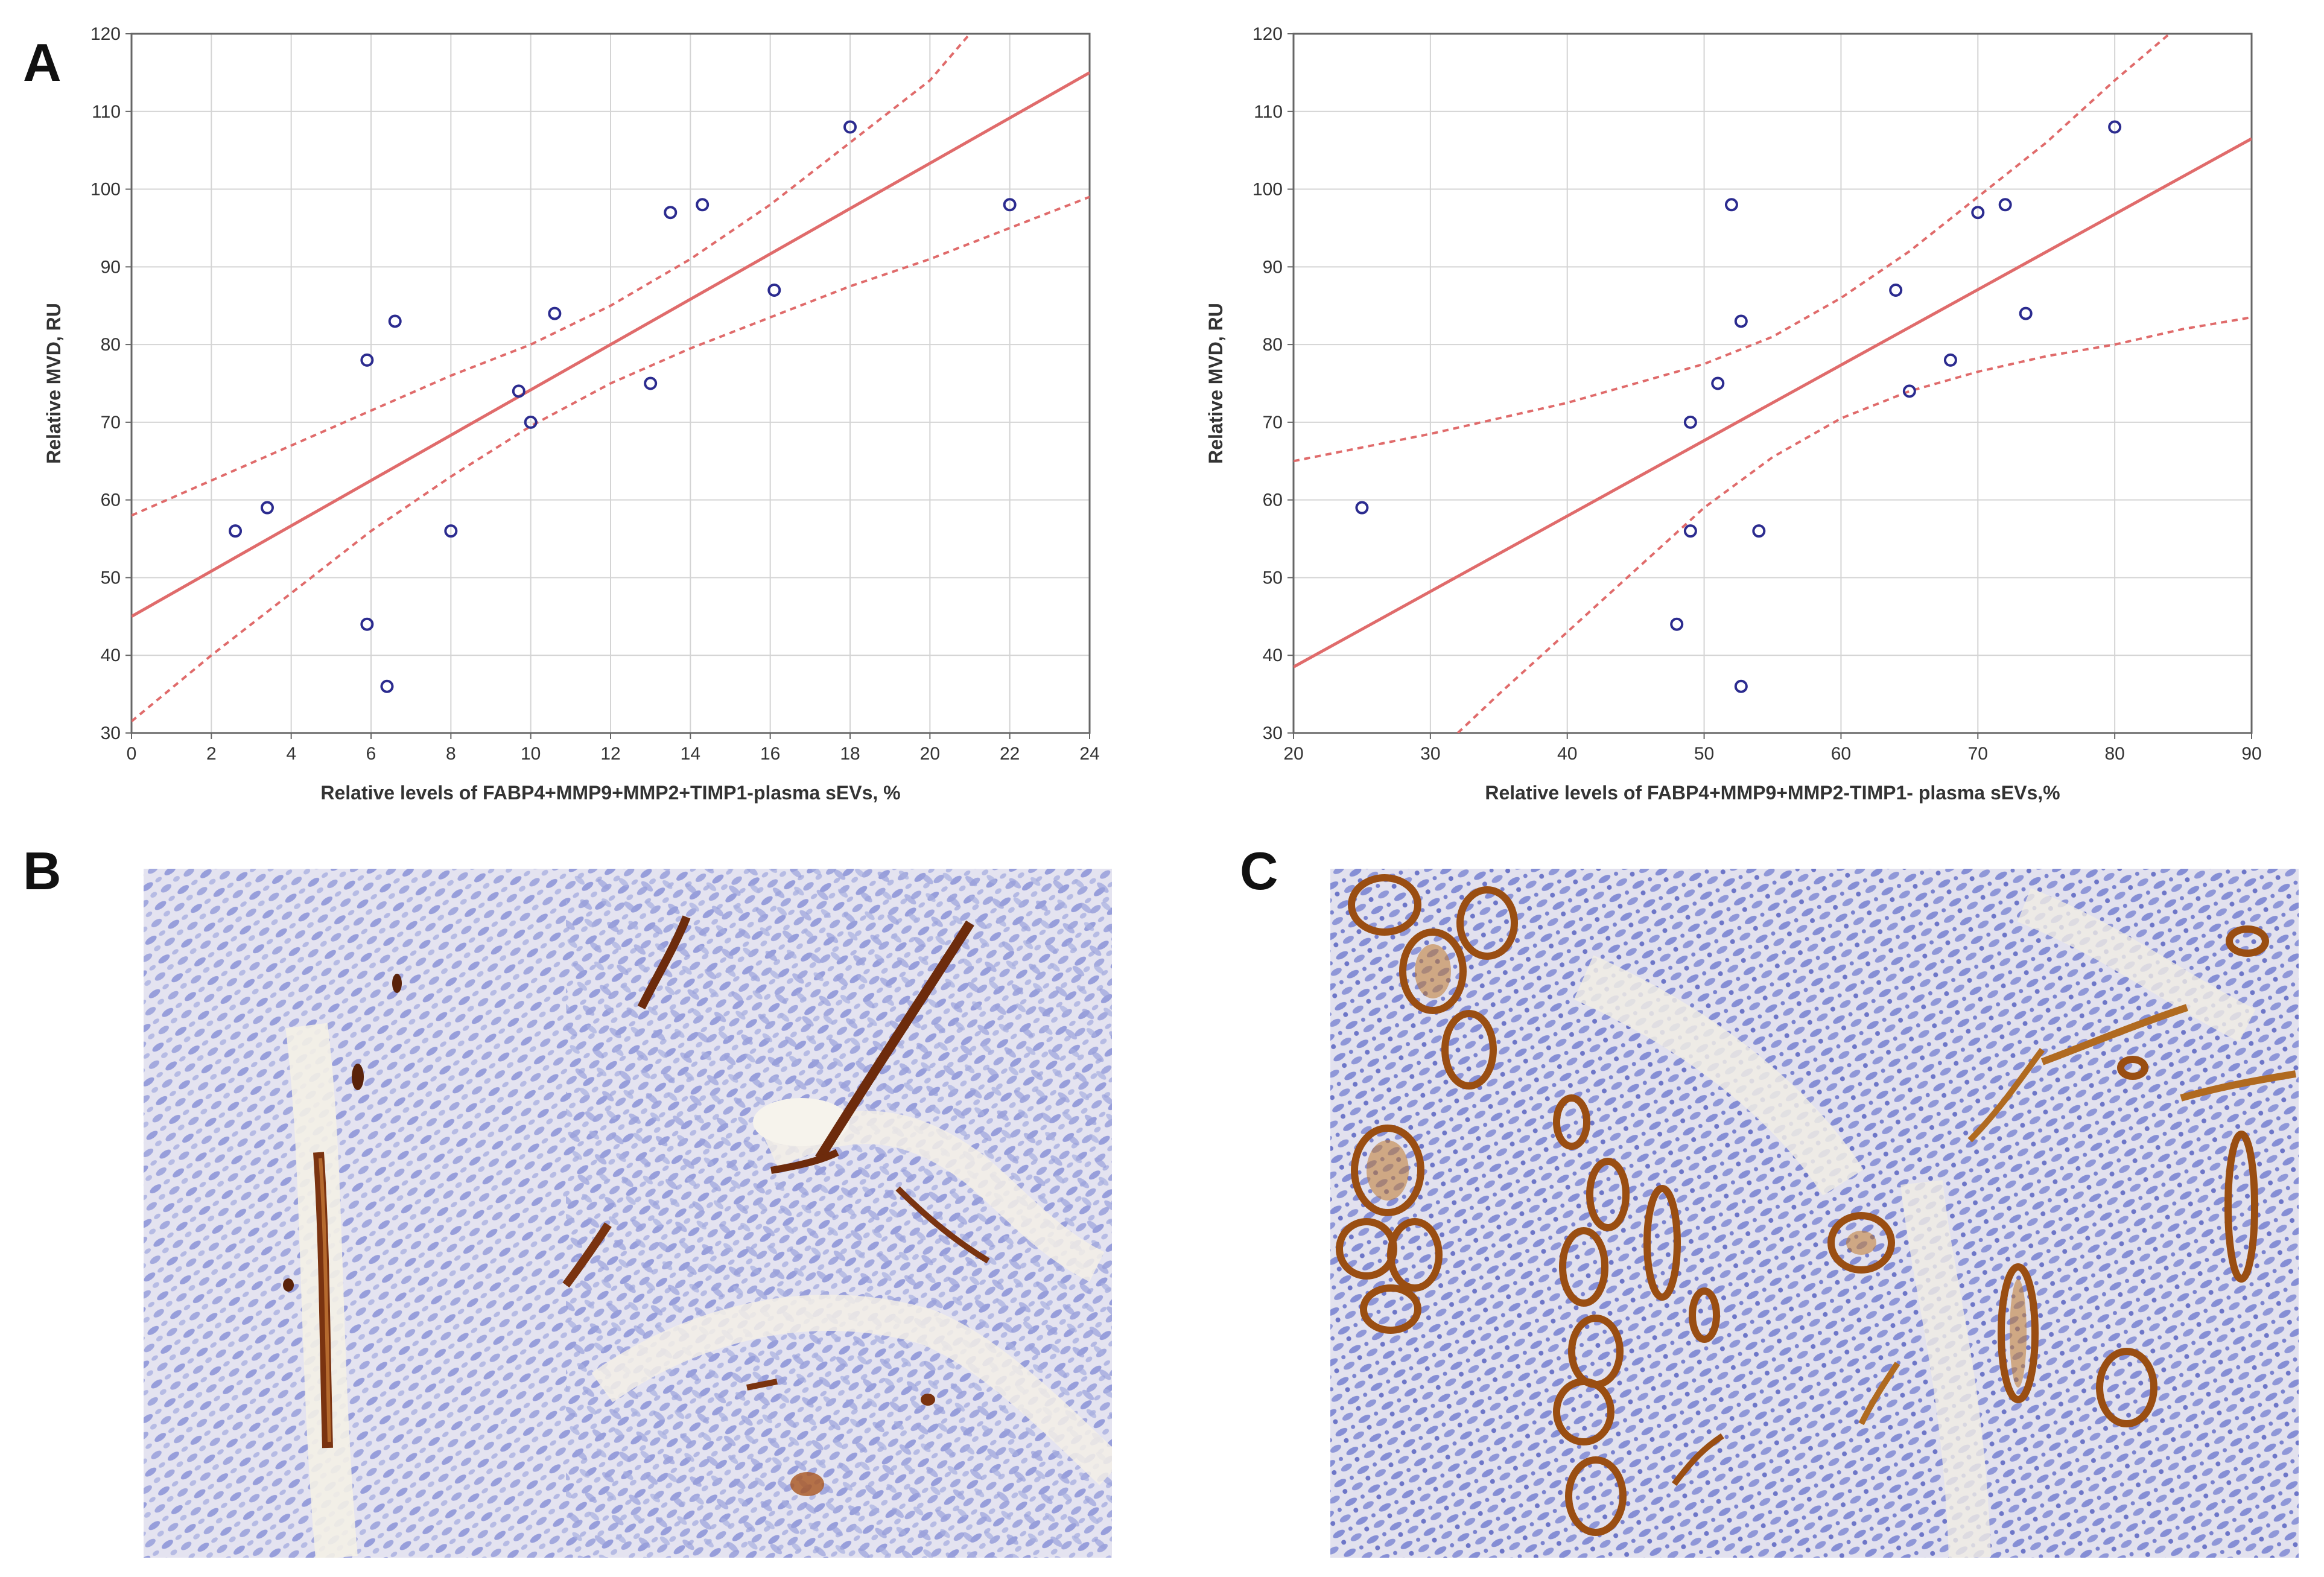  What do you see at coordinates (531, 754) in the screenshot?
I see `x-tick-label: 10` at bounding box center [531, 754].